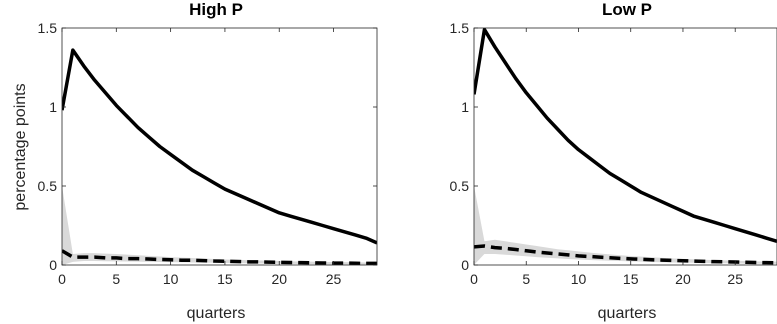 The image size is (777, 324). Describe the element at coordinates (216, 9) in the screenshot. I see `chart-title: High P` at that location.